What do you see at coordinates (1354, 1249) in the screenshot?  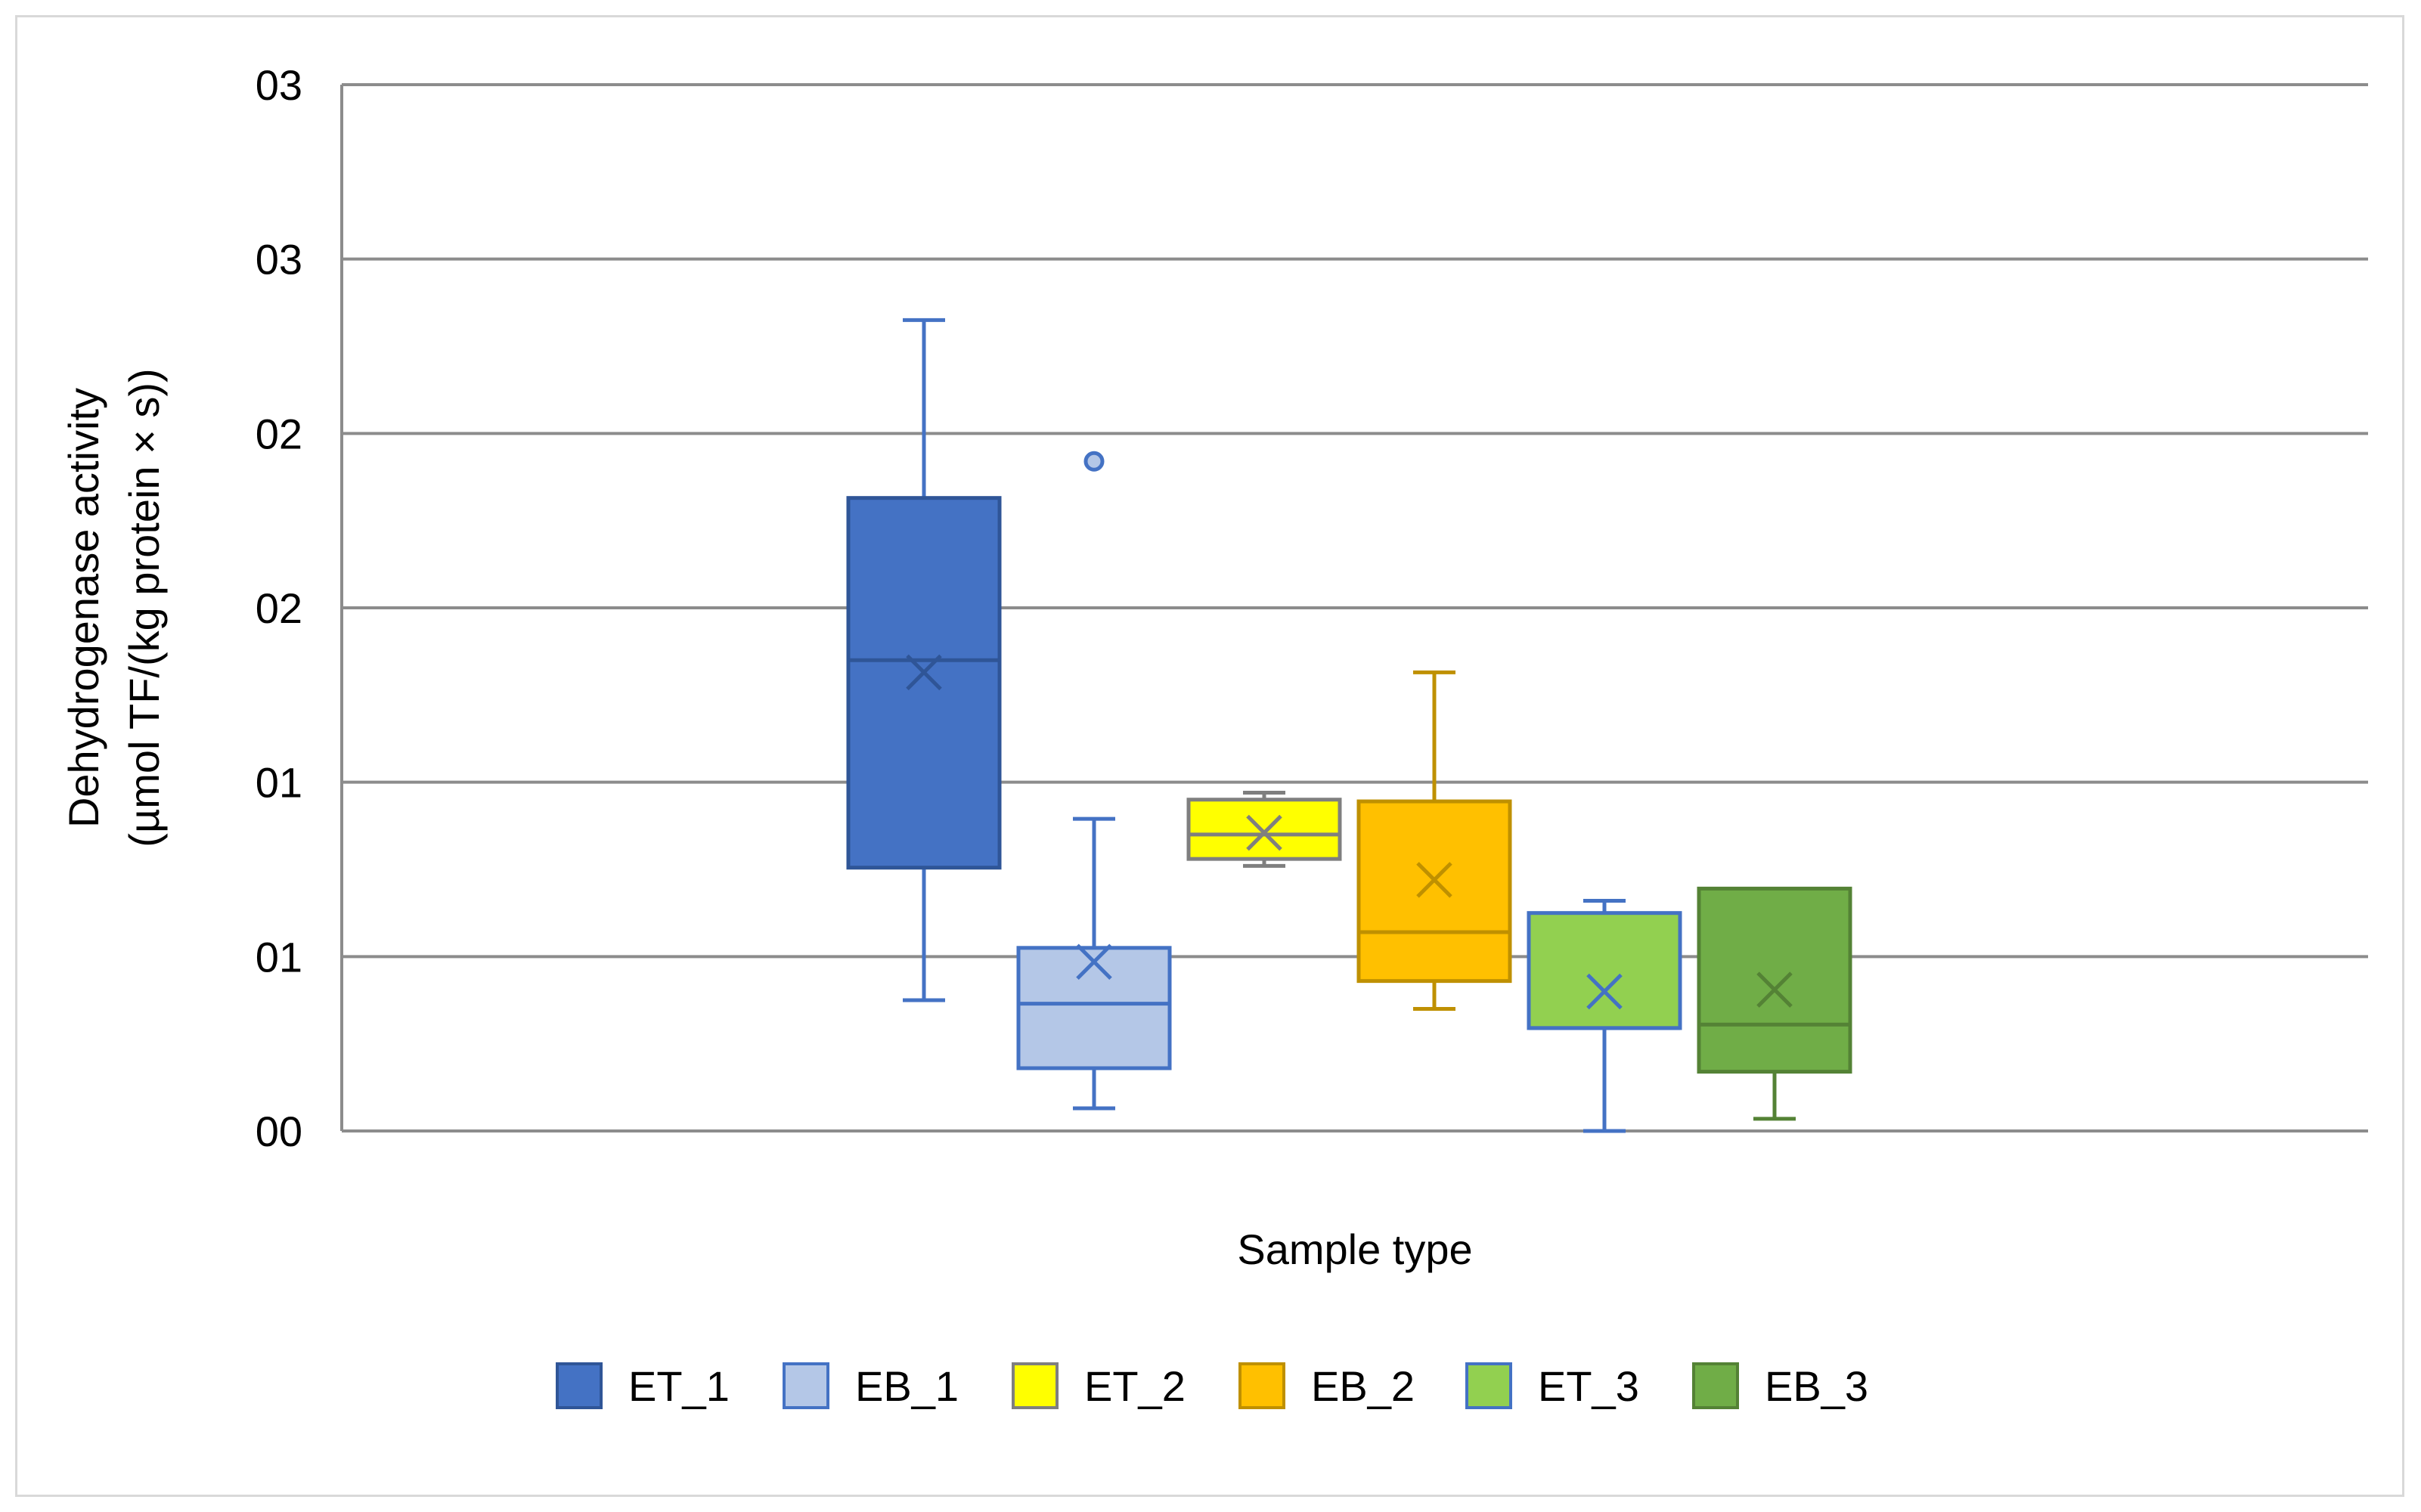 I see `x-axis-title: Sample type` at bounding box center [1354, 1249].